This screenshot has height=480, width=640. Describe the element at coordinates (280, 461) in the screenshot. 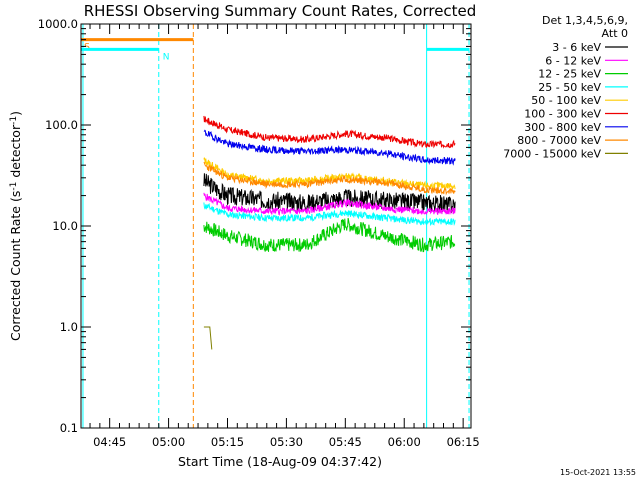

I see `x-axis-label: Start Time (18-Aug-09 04:37:42)` at that location.